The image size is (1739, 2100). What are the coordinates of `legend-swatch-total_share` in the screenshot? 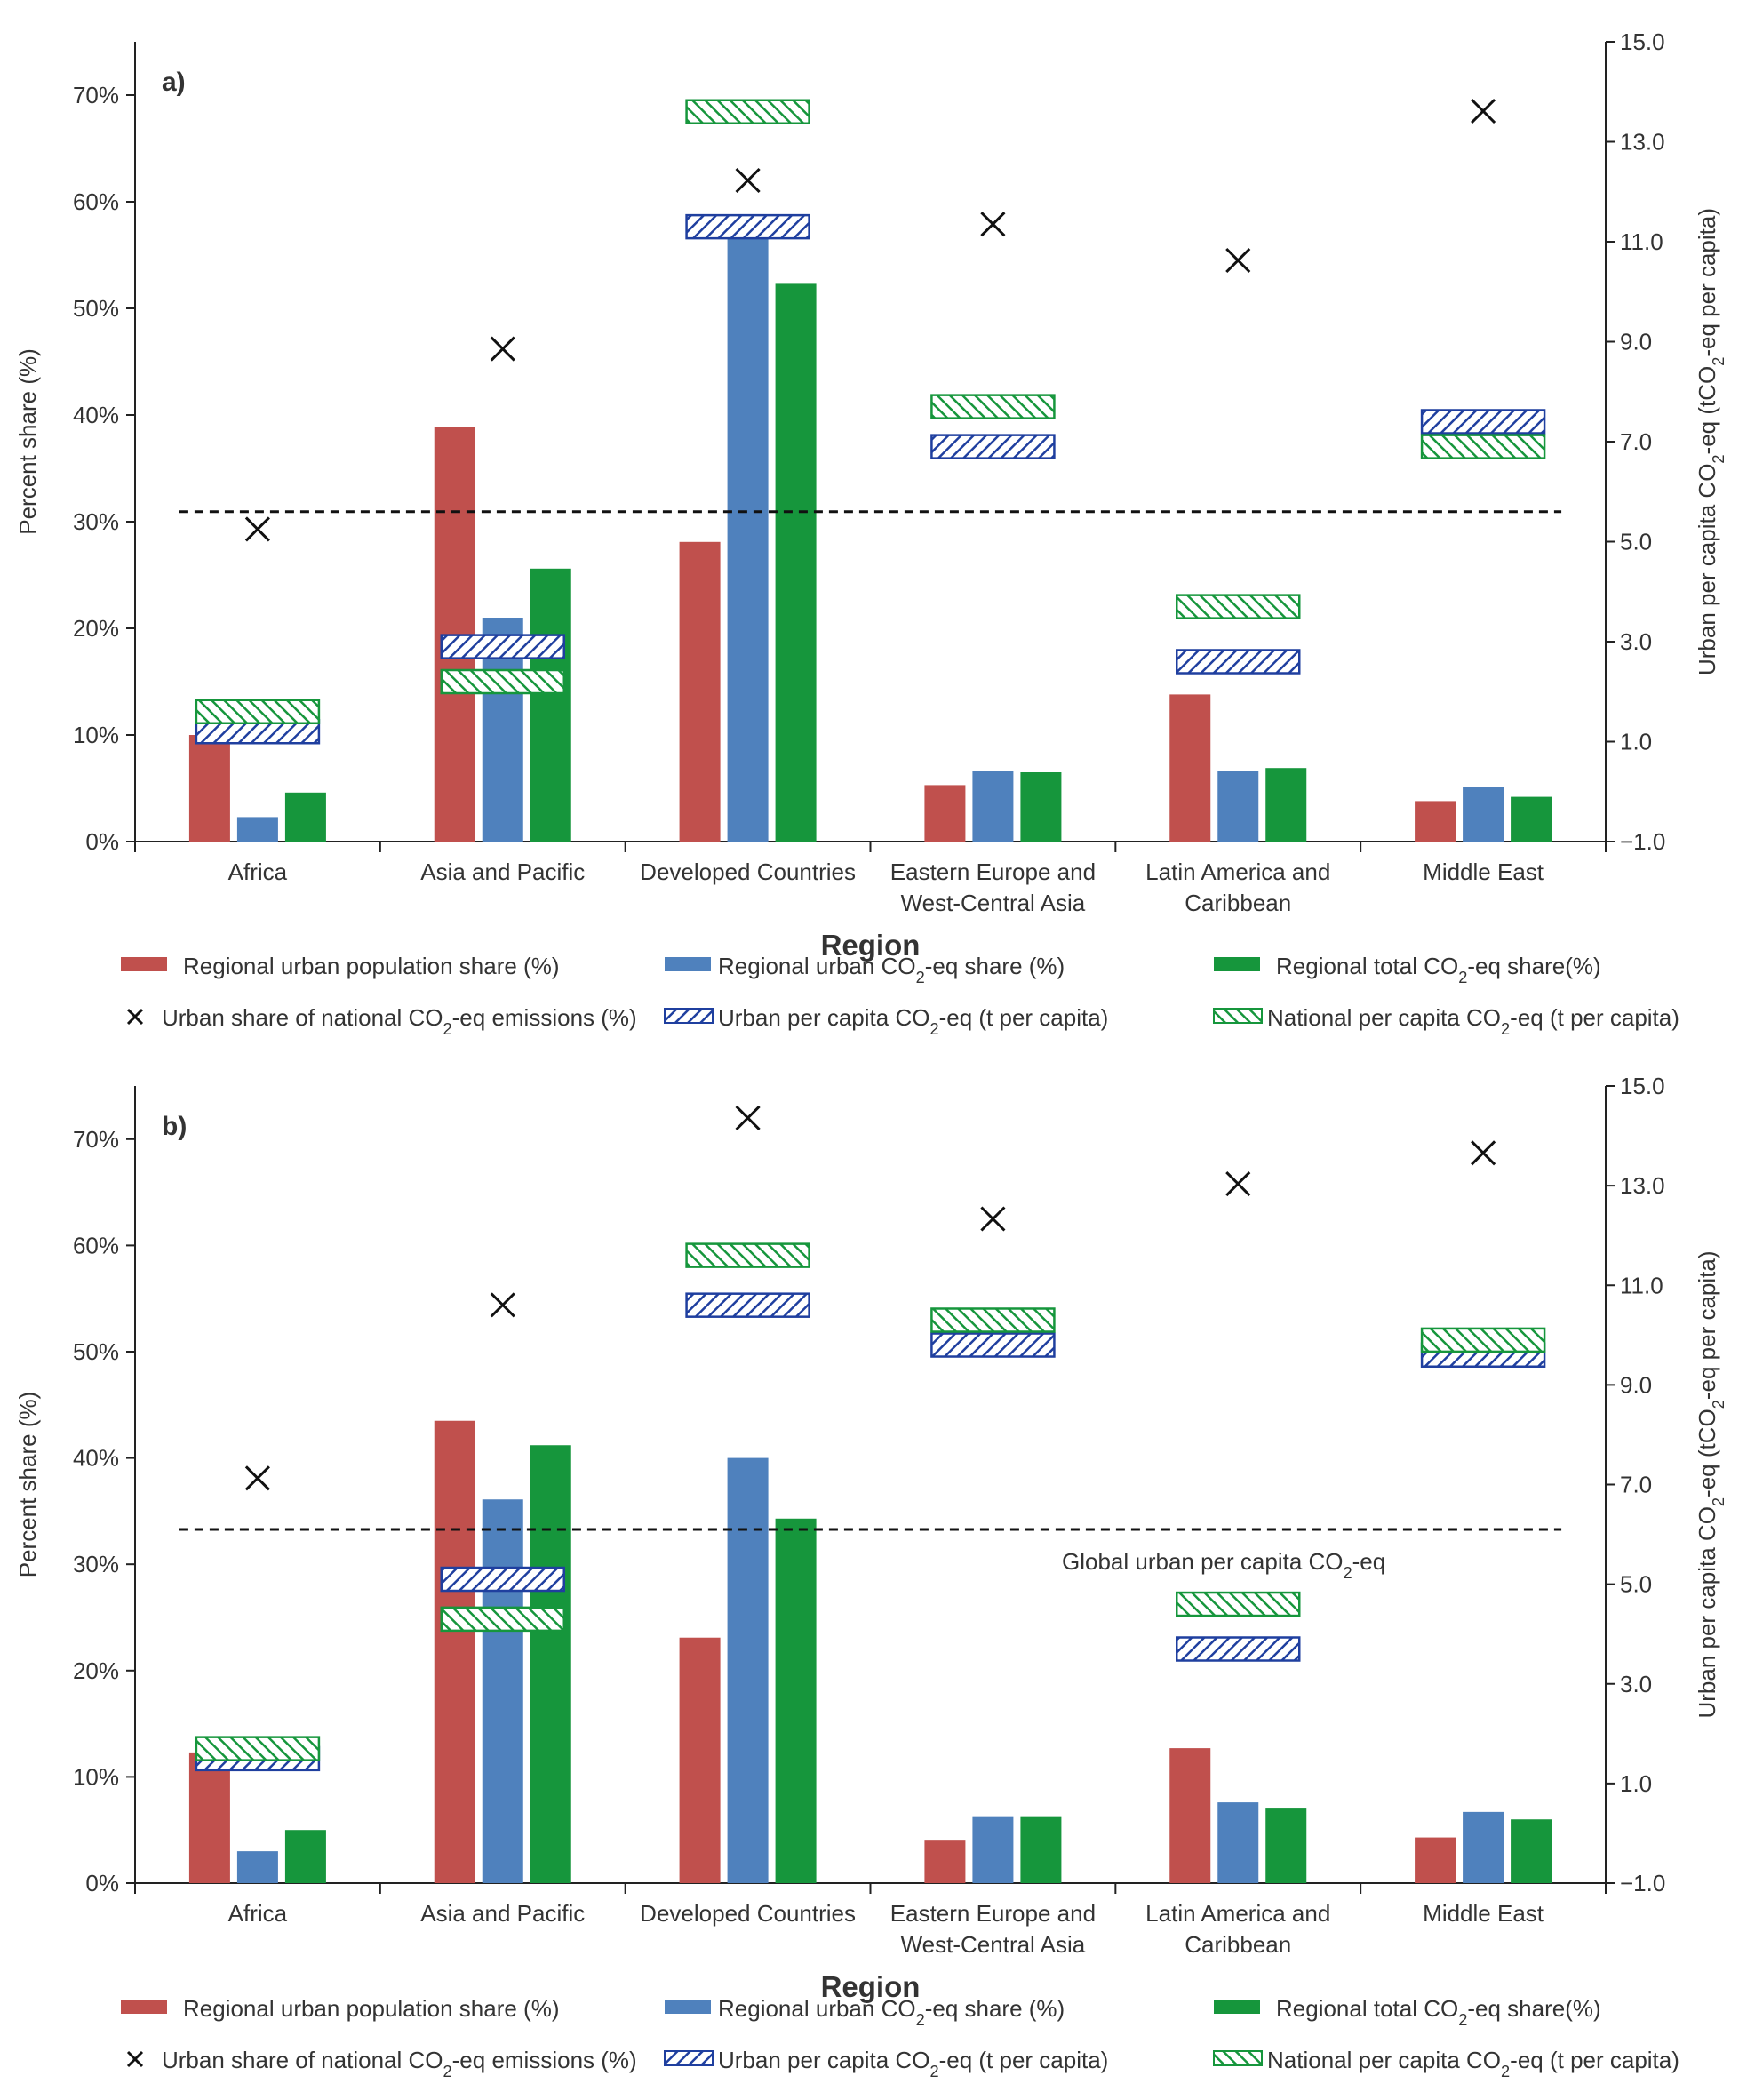 It's located at (1237, 2007).